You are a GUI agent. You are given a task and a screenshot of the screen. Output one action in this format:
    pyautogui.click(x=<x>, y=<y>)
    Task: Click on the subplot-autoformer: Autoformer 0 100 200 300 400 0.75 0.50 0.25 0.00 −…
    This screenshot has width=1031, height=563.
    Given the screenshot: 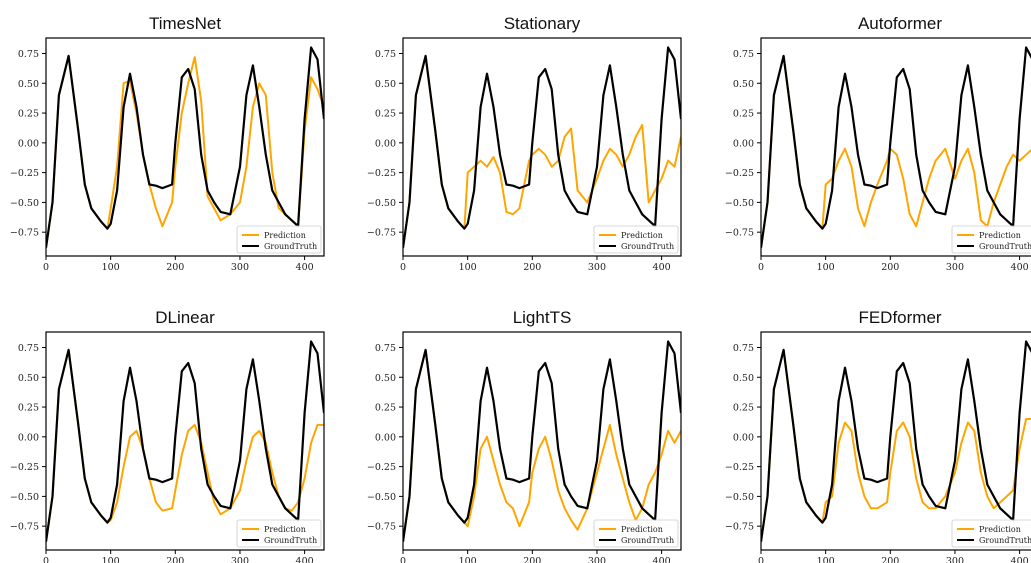 What is the action you would take?
    pyautogui.click(x=878, y=143)
    